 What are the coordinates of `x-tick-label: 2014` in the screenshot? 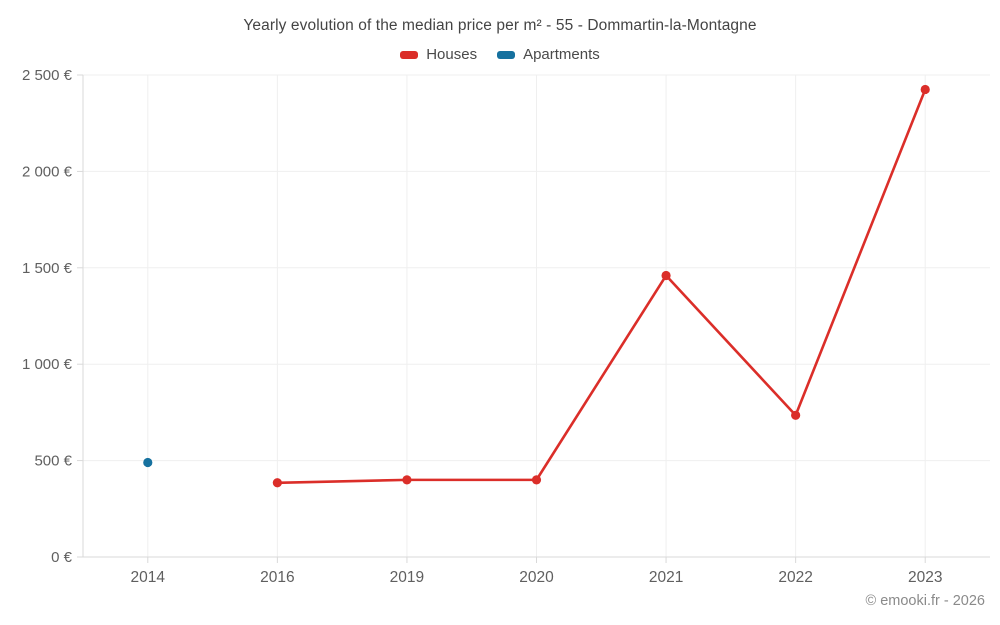 It's located at (148, 577).